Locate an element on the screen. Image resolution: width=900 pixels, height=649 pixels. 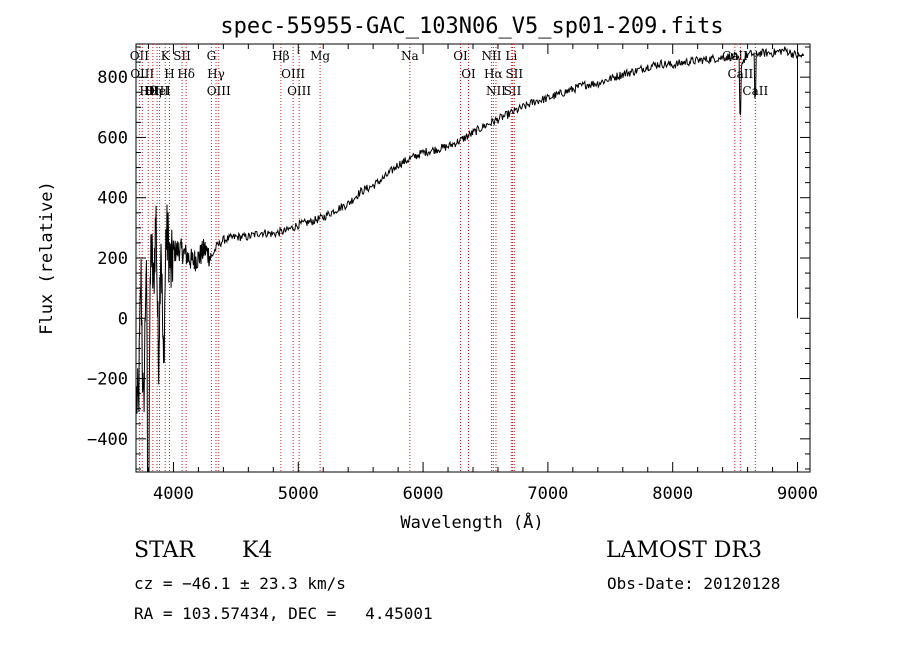
y-tick-label: 400 is located at coordinates (112, 199).